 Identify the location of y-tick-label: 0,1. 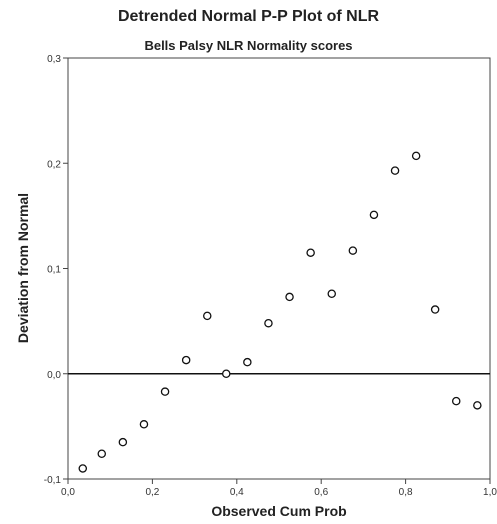
(54, 270).